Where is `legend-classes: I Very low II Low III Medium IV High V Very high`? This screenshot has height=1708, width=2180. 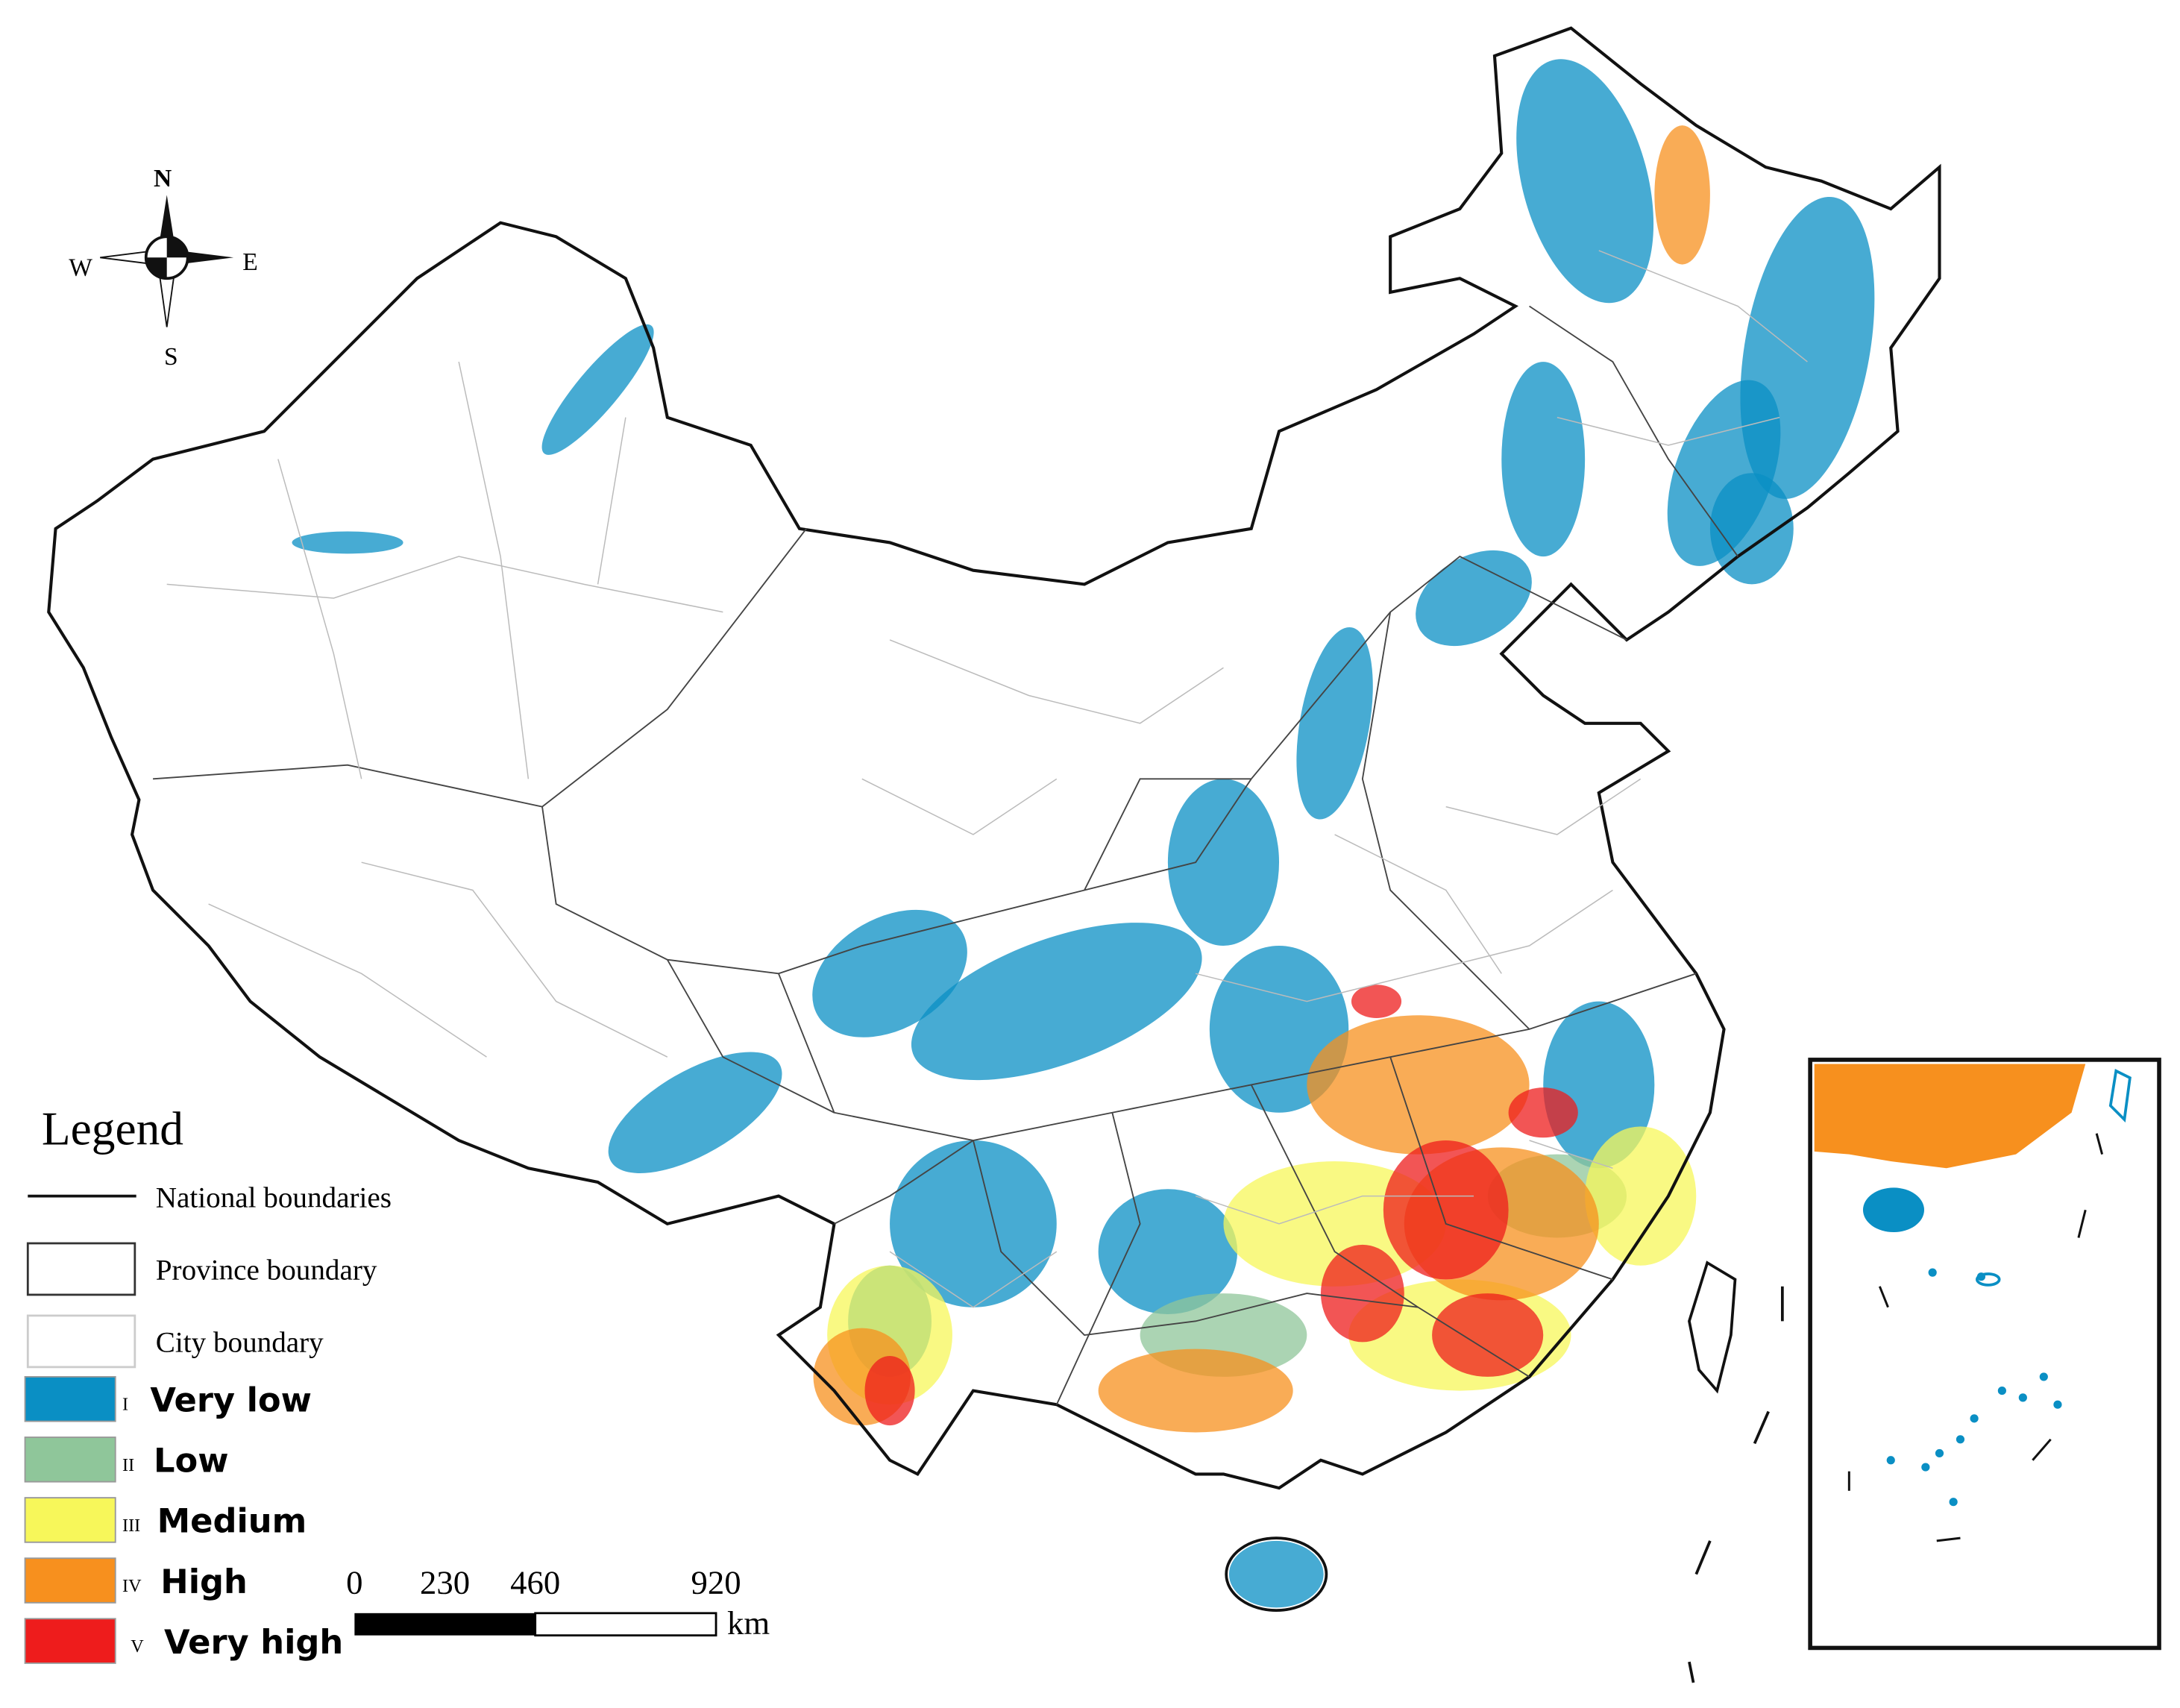
legend-classes: I Very low II Low III Medium IV High V Very high is located at coordinates (183, 1519).